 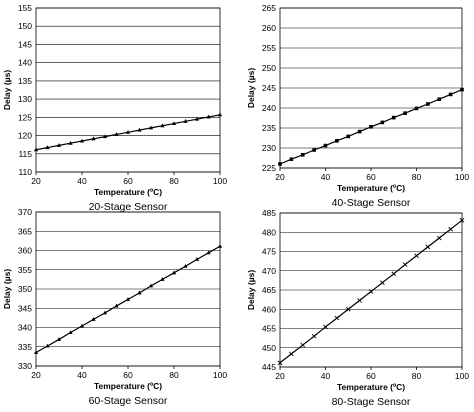 What do you see at coordinates (269, 68) in the screenshot?
I see `y-tick-label: 250` at bounding box center [269, 68].